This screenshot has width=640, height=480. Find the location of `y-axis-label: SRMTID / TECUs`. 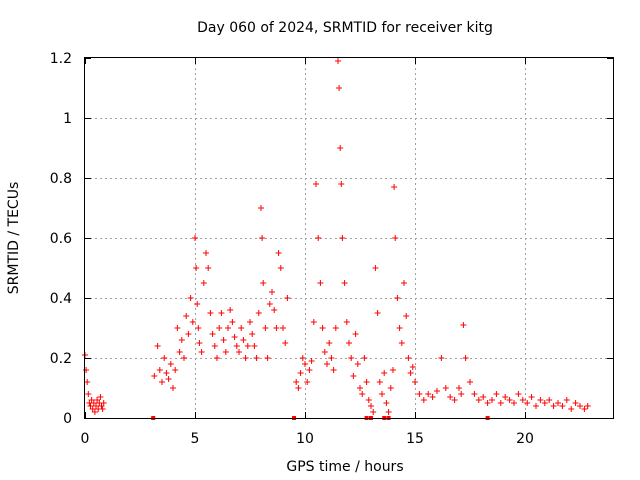

y-axis-label: SRMTID / TECUs is located at coordinates (14, 238).